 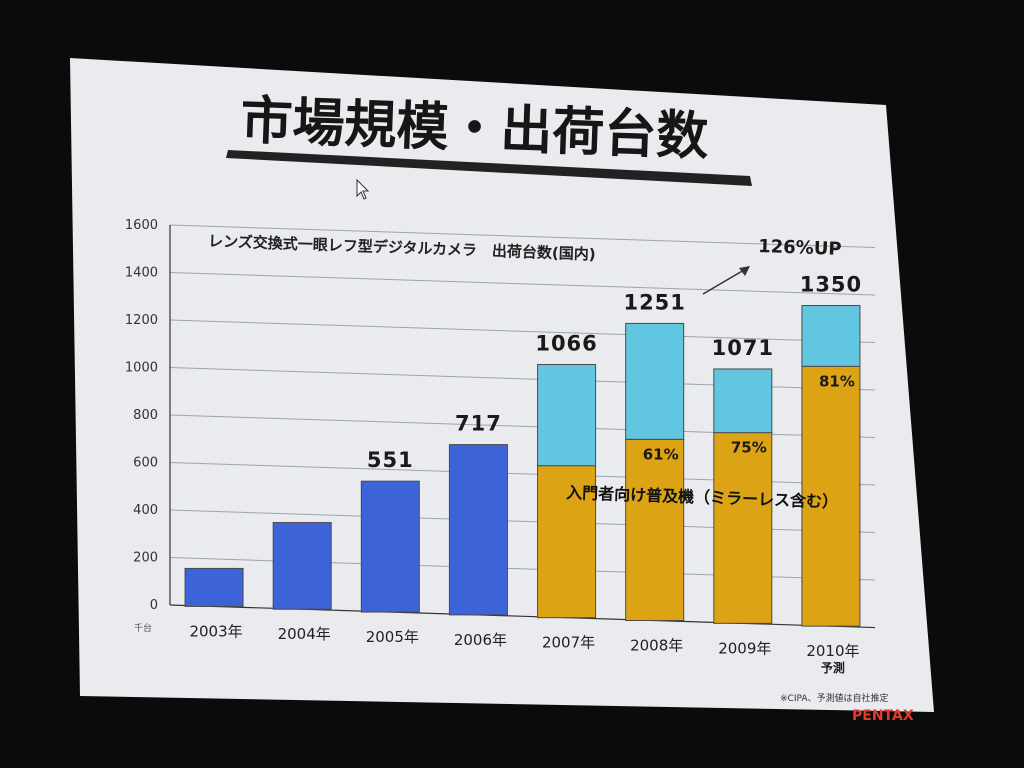 I want to click on y-tick-label: 600, so click(x=145, y=463).